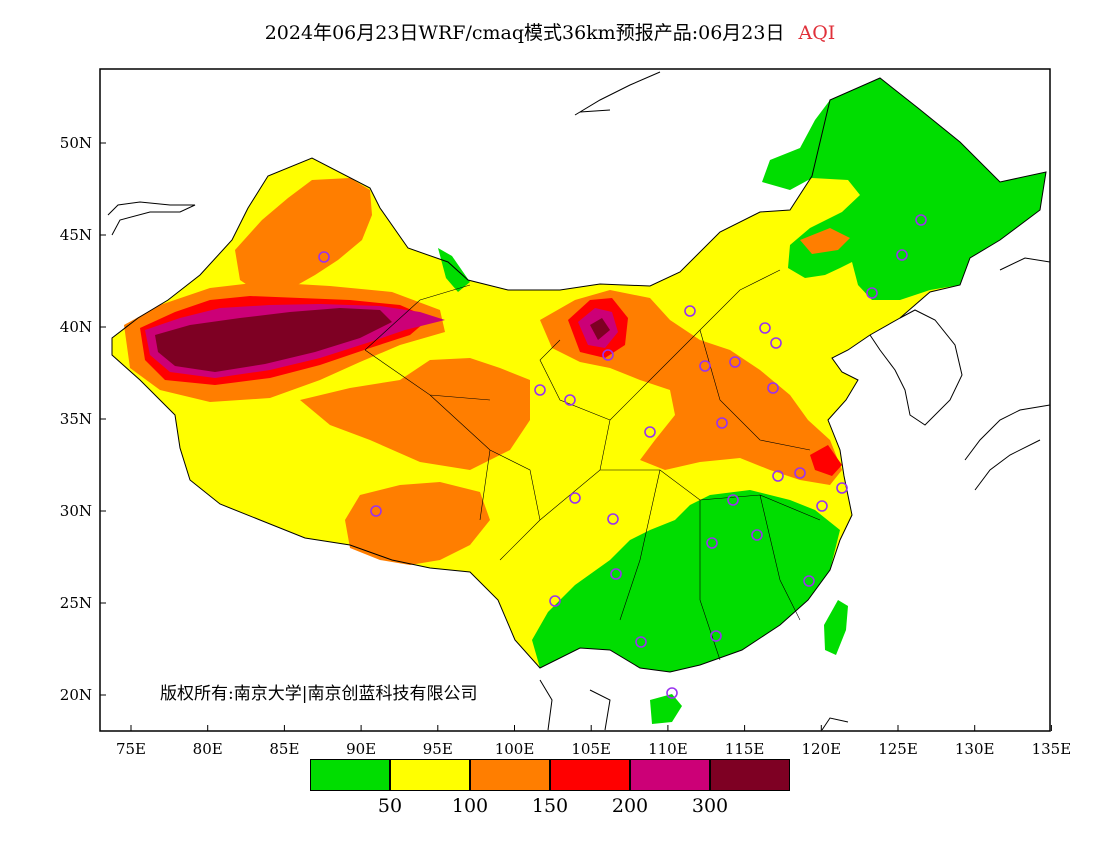 This screenshot has width=1100, height=850. What do you see at coordinates (822, 749) in the screenshot?
I see `lon-tick-label: 120E` at bounding box center [822, 749].